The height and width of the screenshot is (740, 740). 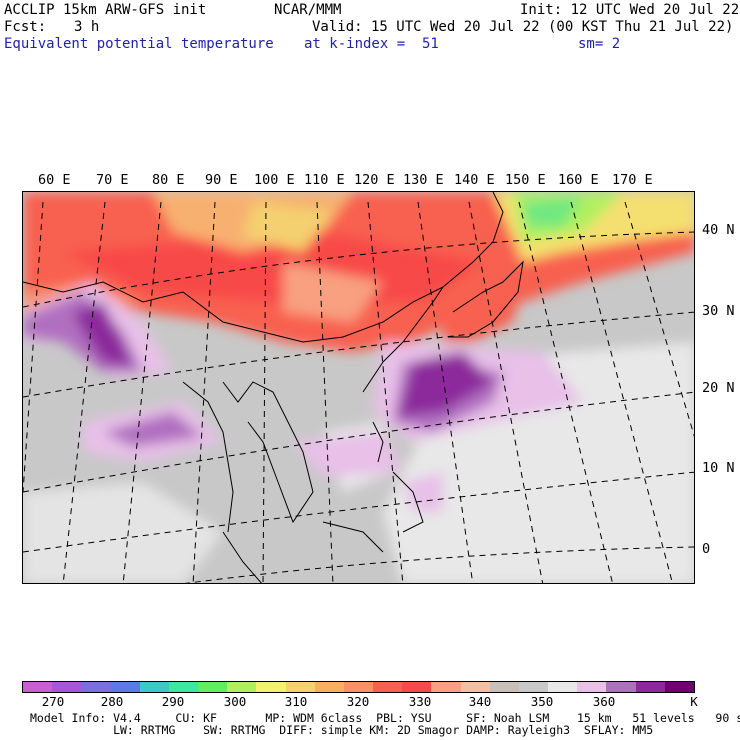 What do you see at coordinates (53, 701) in the screenshot?
I see `colorbar-label: 270` at bounding box center [53, 701].